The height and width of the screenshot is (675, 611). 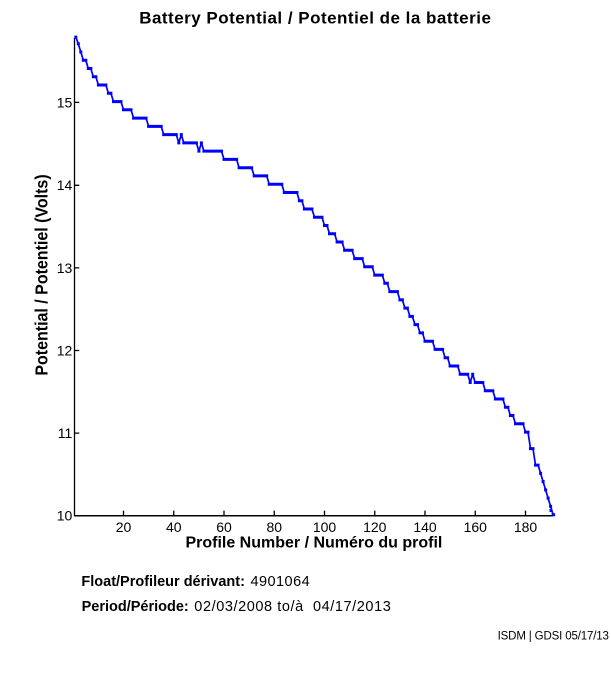 What do you see at coordinates (325, 527) in the screenshot?
I see `svg-text: 100` at bounding box center [325, 527].